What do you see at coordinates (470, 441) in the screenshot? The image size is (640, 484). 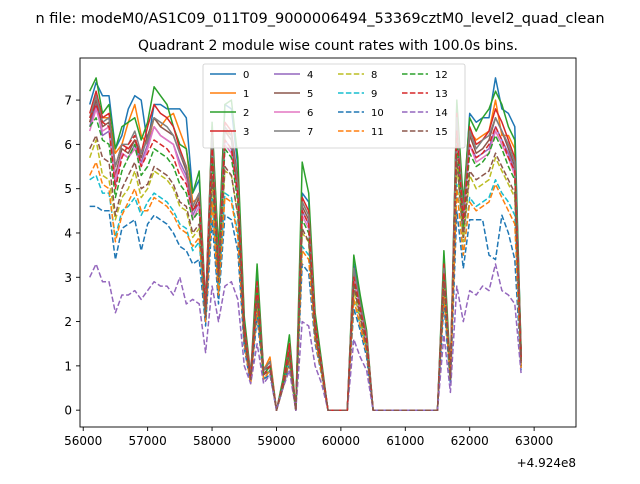 I see `x-tick-label: 62000` at bounding box center [470, 441].